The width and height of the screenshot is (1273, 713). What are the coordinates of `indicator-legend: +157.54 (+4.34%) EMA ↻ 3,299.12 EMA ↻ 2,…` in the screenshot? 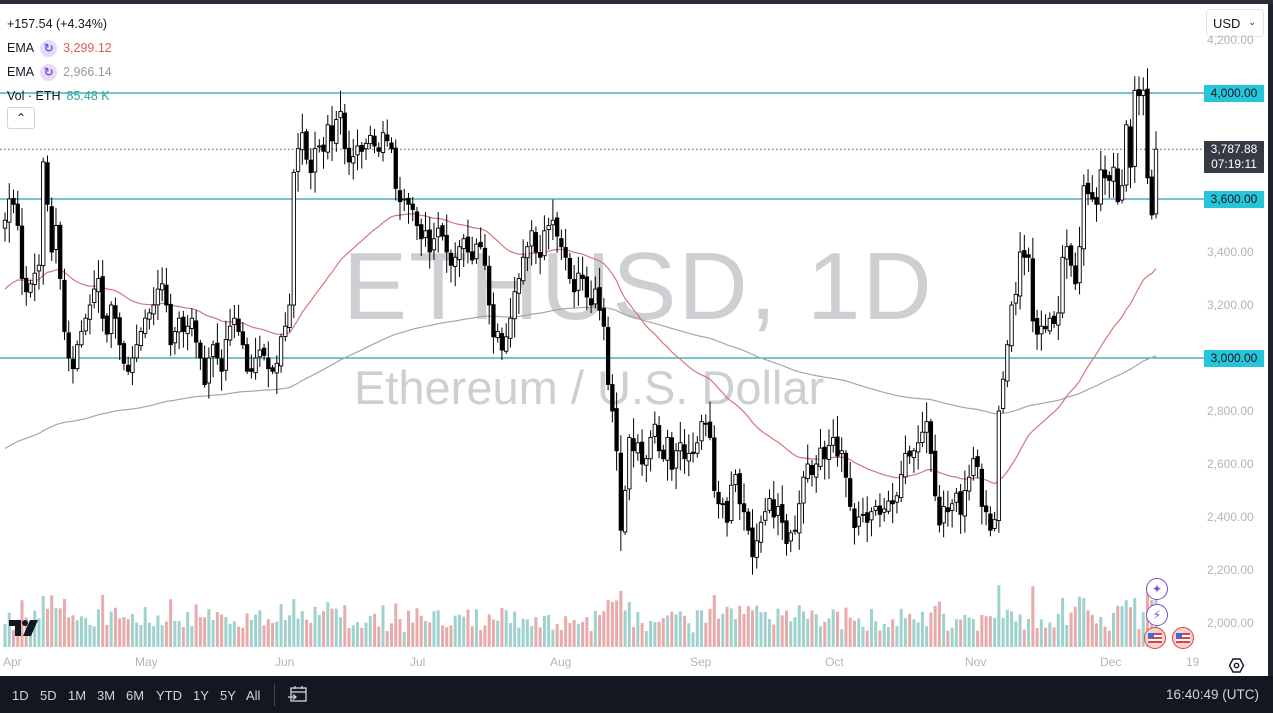 It's located at (59, 60).